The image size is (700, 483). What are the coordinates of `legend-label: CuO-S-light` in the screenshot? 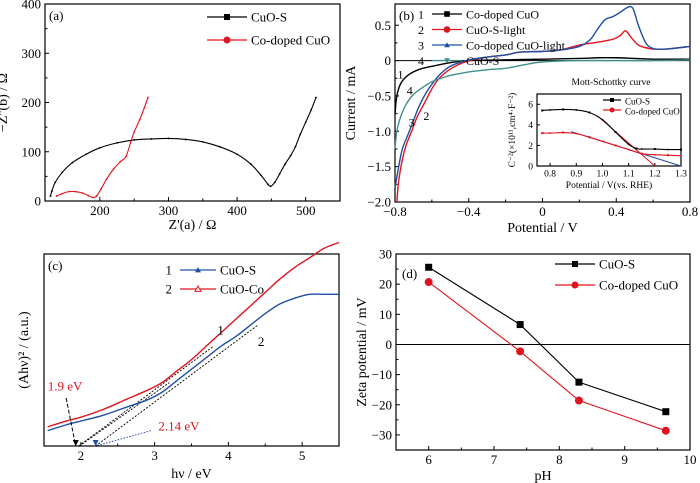 It's located at (496, 30).